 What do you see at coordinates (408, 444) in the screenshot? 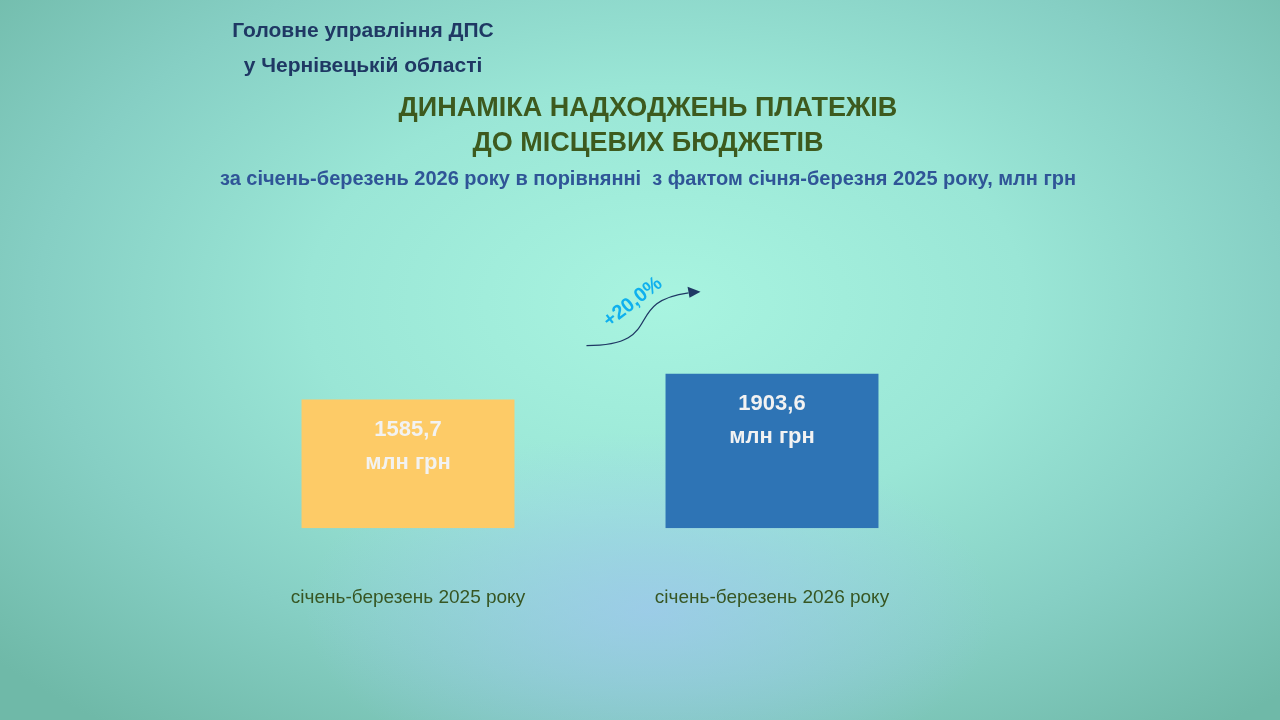
I see `data-label: 1585,7 млн грн` at bounding box center [408, 444].